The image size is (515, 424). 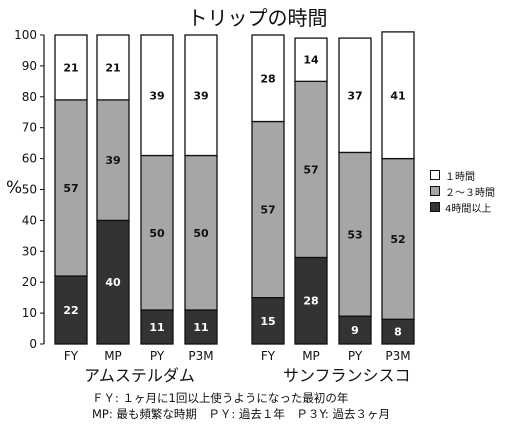 I want to click on legend-swatch-2-3h, so click(x=435, y=191).